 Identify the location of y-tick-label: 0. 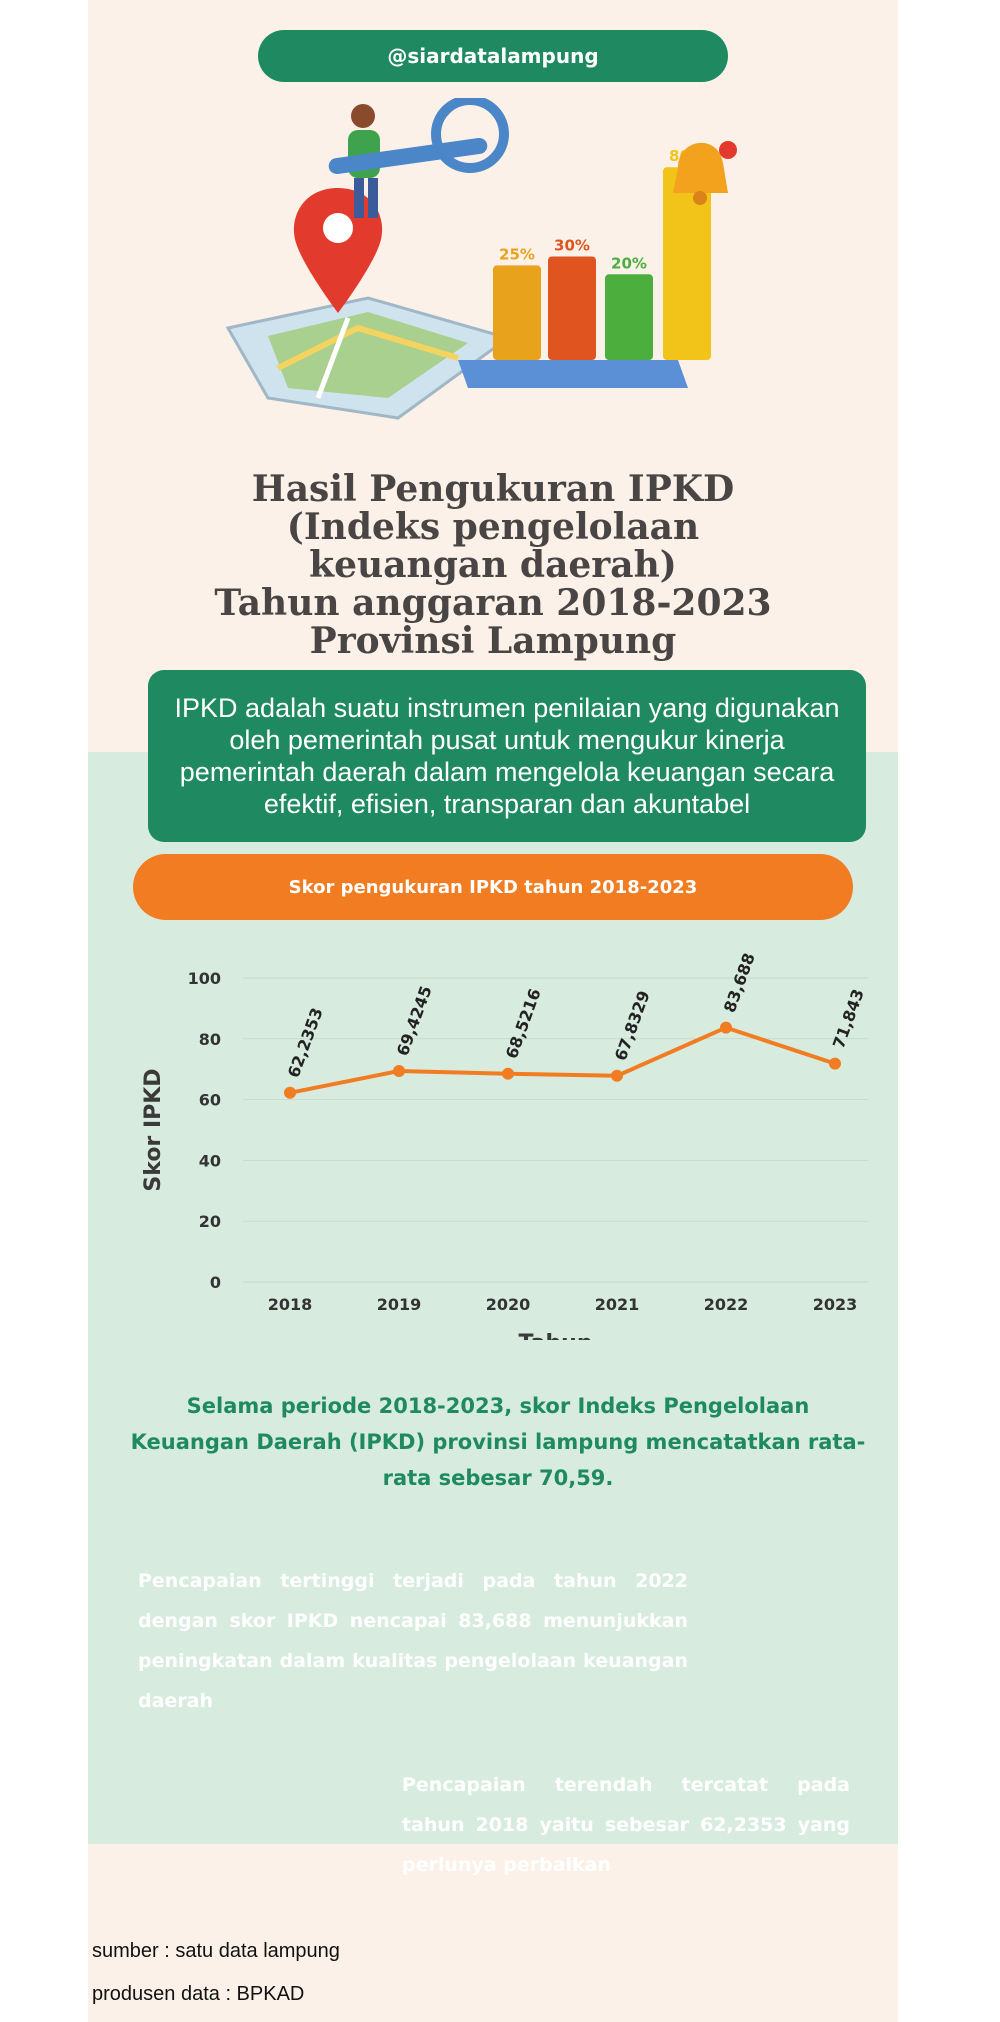
(215, 1282).